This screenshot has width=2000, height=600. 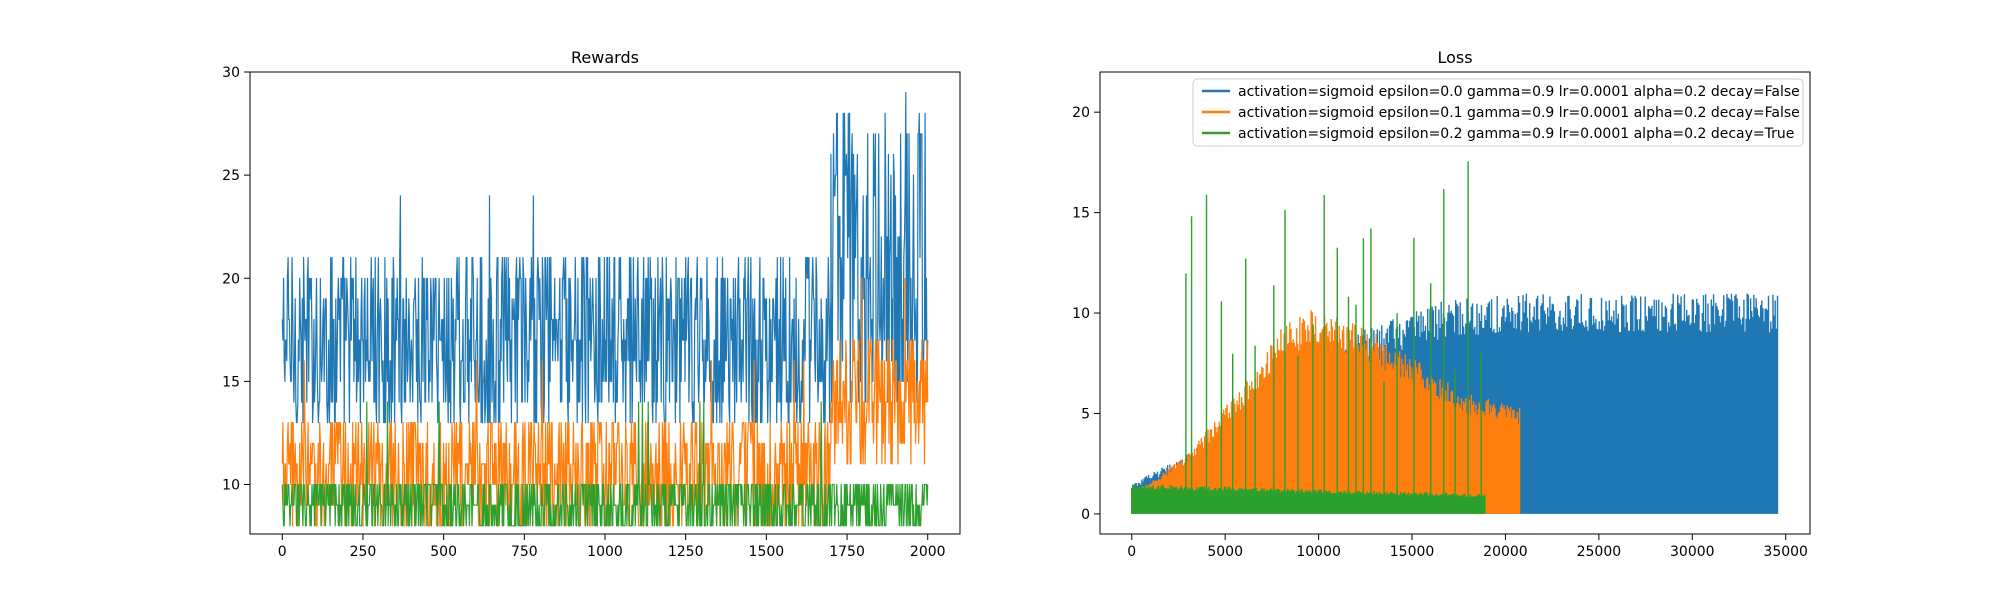 I want to click on loss-x-tick-label: 35000, so click(x=1785, y=552).